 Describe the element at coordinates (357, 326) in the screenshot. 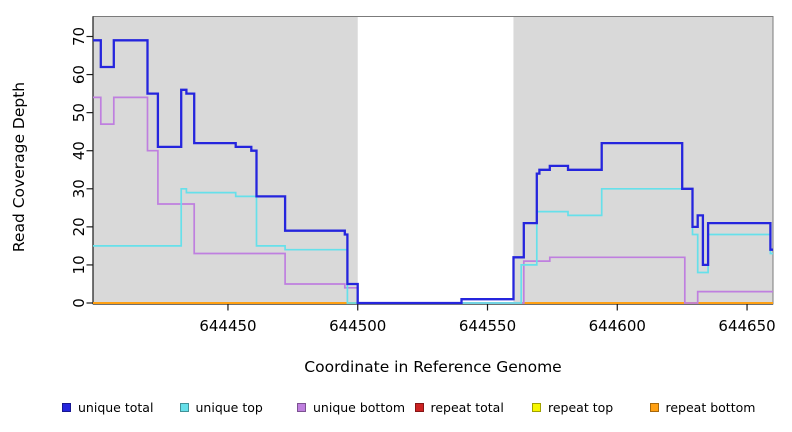

I see `x-tick-label: 644500` at that location.